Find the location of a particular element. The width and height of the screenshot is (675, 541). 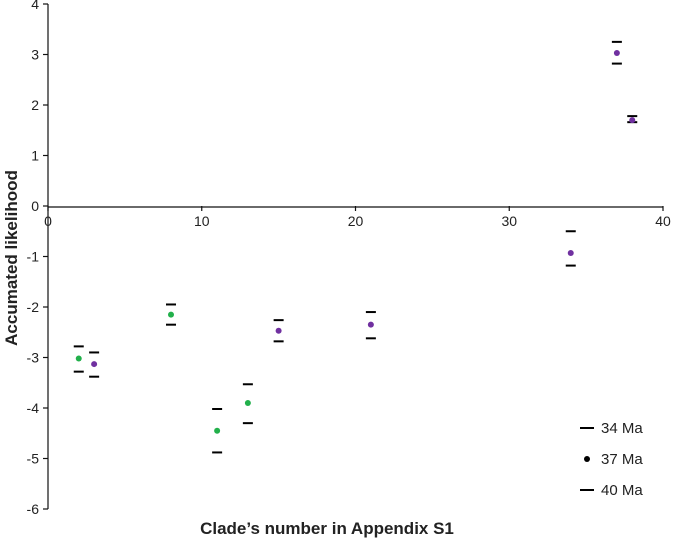

legend: 34 Ma 37 Ma 40 Ma is located at coordinates (611, 459).